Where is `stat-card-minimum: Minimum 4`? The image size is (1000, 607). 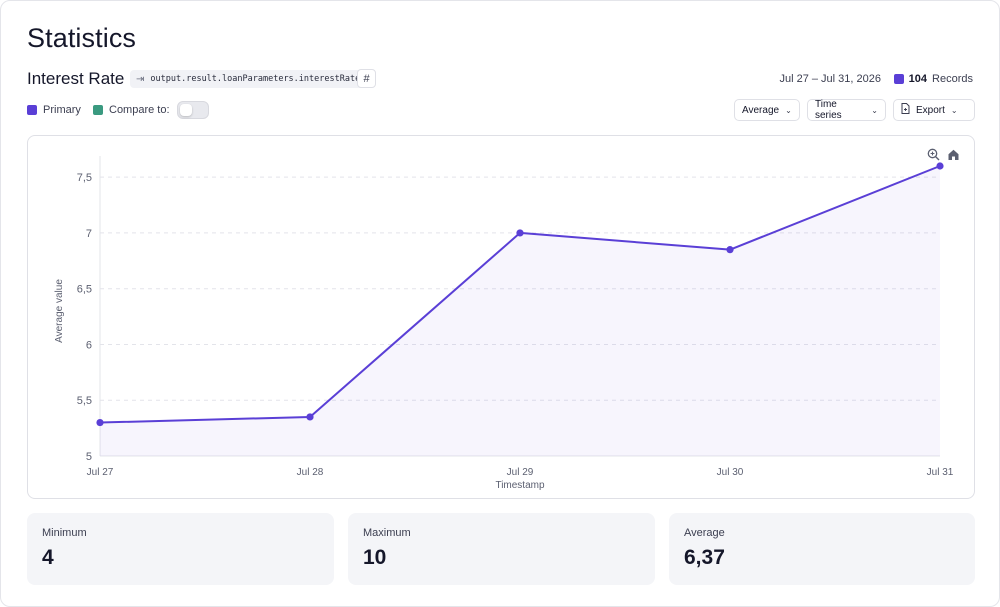
stat-card-minimum: Minimum 4 is located at coordinates (180, 549).